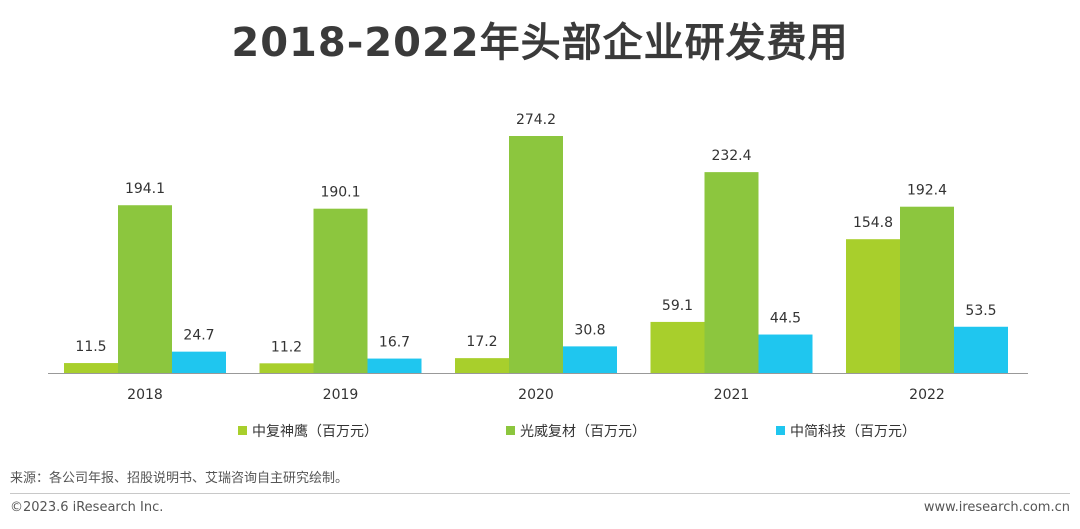 This screenshot has height=529, width=1080. I want to click on x-tick-label-2022: 2022, so click(927, 395).